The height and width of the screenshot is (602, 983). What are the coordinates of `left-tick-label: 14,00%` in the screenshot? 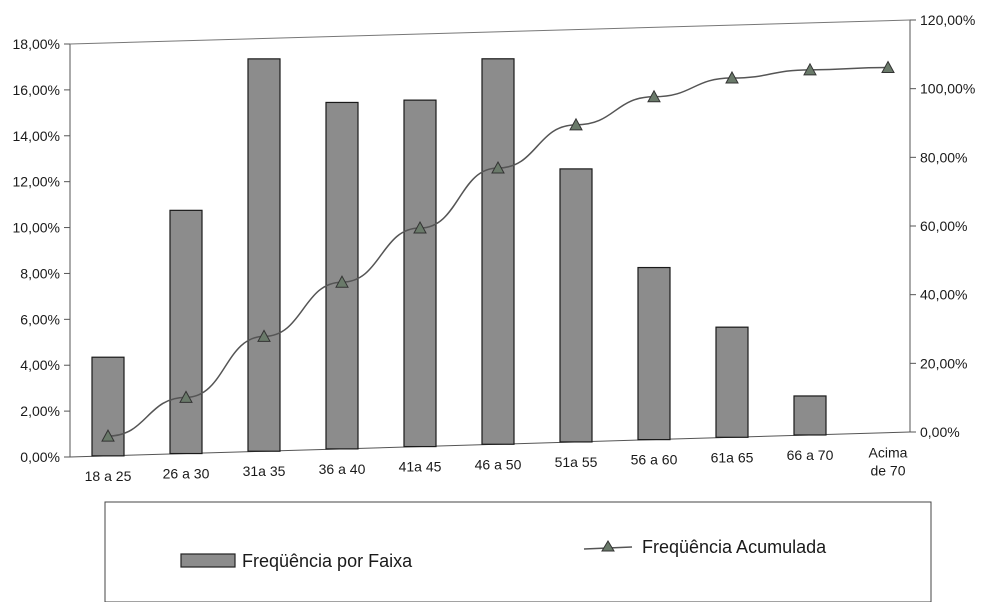 It's located at (36, 136).